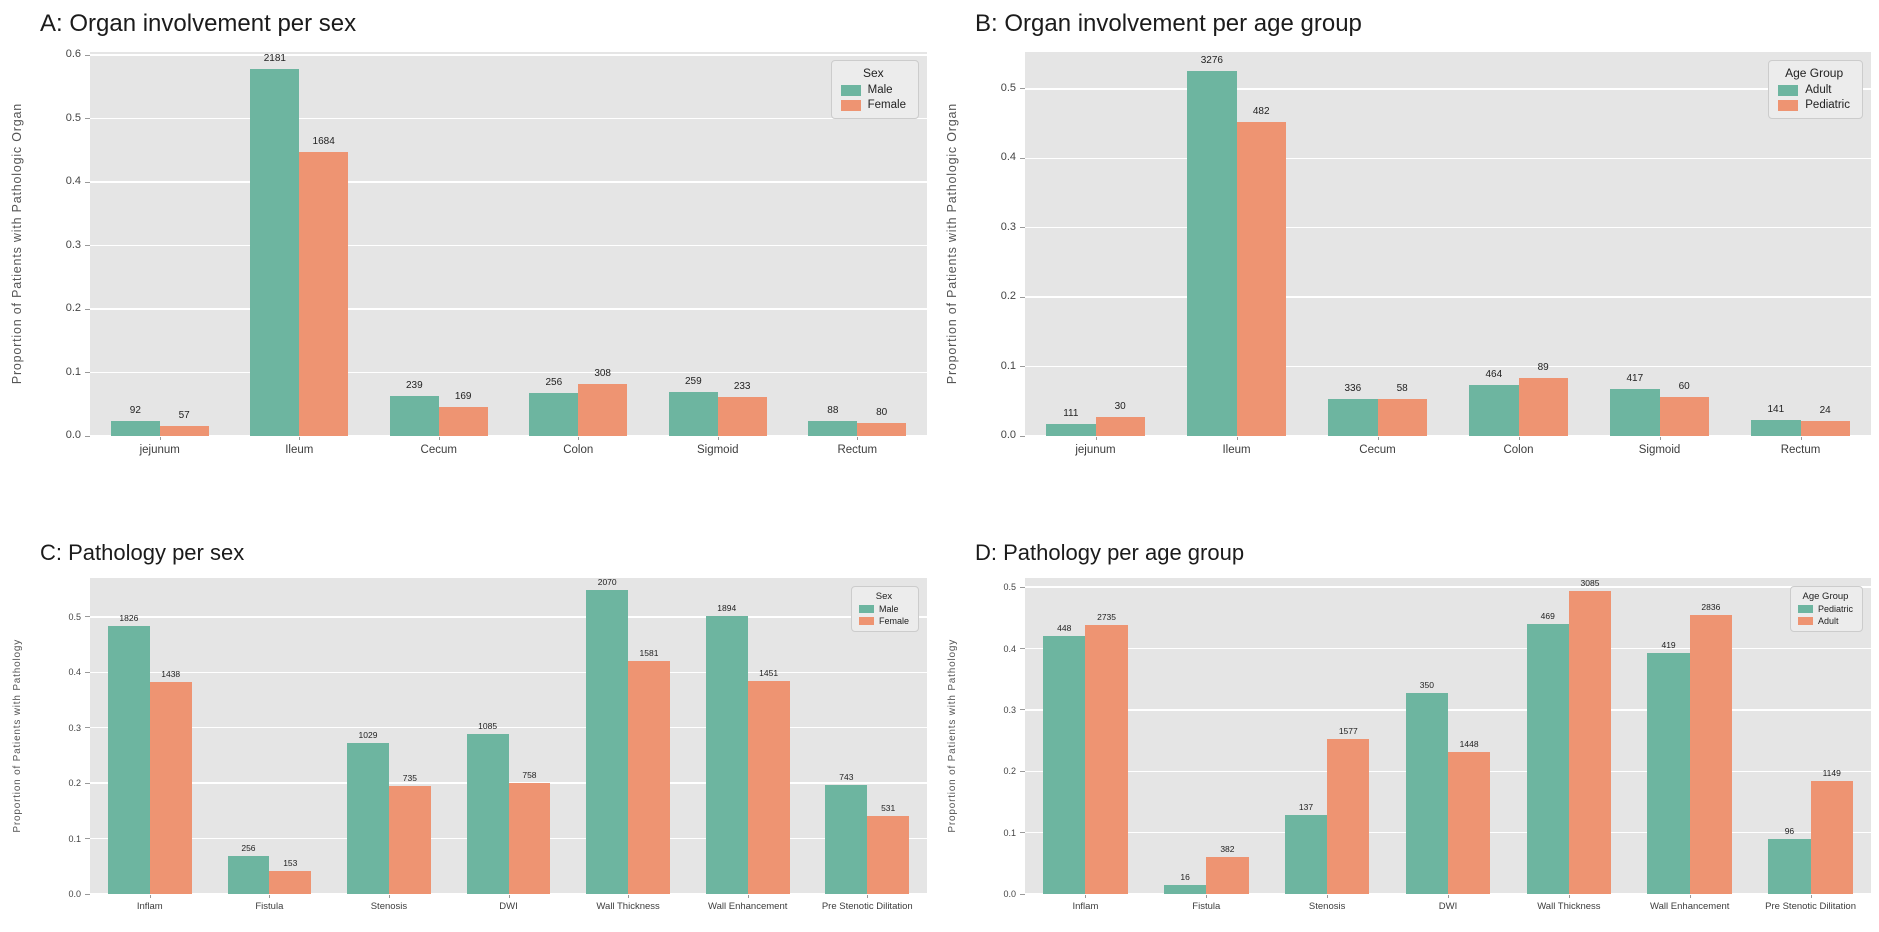 This screenshot has height=932, width=1879. I want to click on bar-value-label: 1826, so click(129, 617).